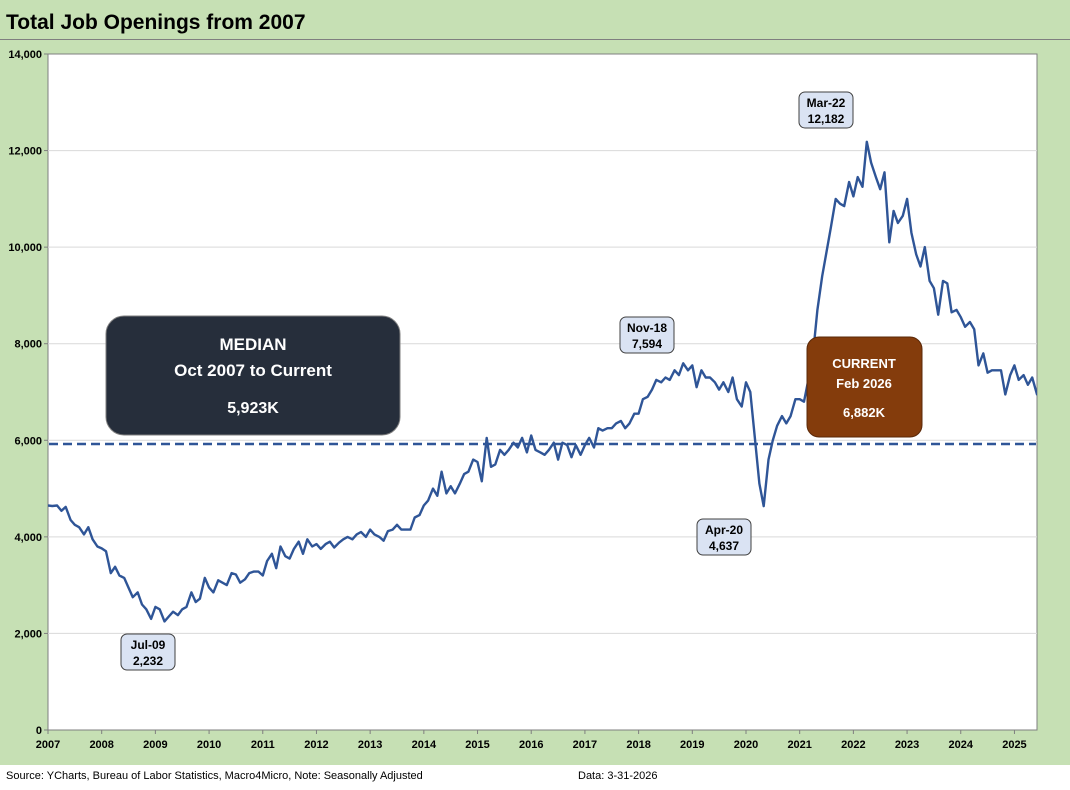 Image resolution: width=1070 pixels, height=790 pixels. I want to click on y-tick-label: 14,000, so click(25, 55).